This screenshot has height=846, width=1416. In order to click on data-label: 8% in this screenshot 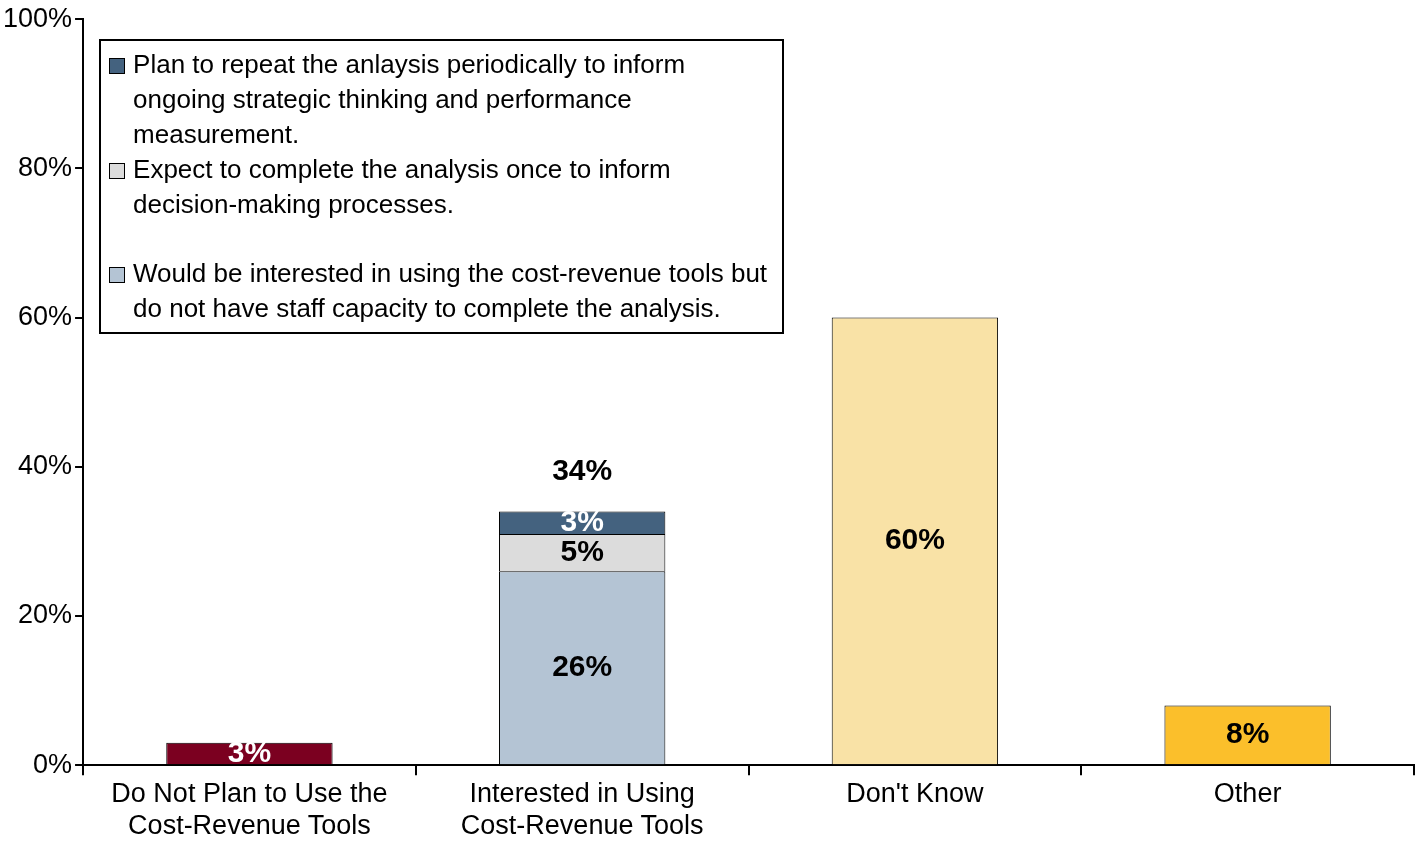, I will do `click(1247, 733)`.